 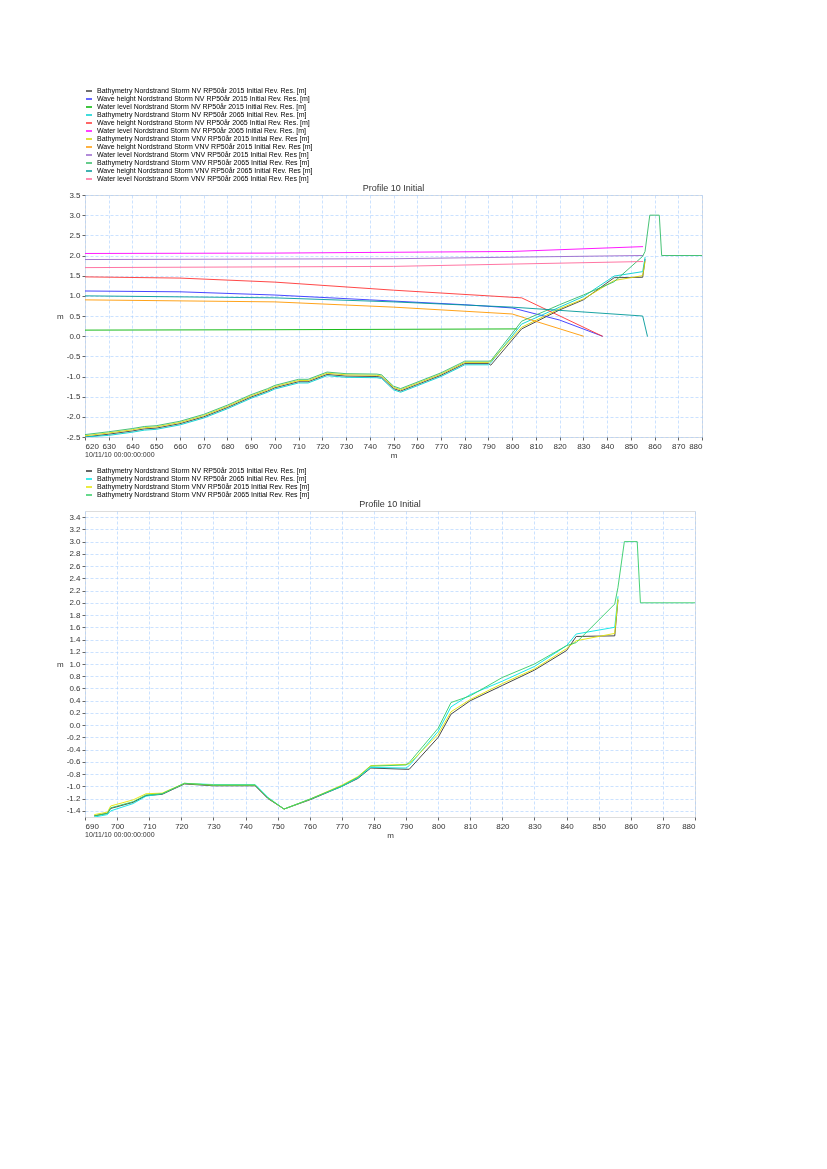 I want to click on y-tick-label: -0.8, so click(x=74, y=774).